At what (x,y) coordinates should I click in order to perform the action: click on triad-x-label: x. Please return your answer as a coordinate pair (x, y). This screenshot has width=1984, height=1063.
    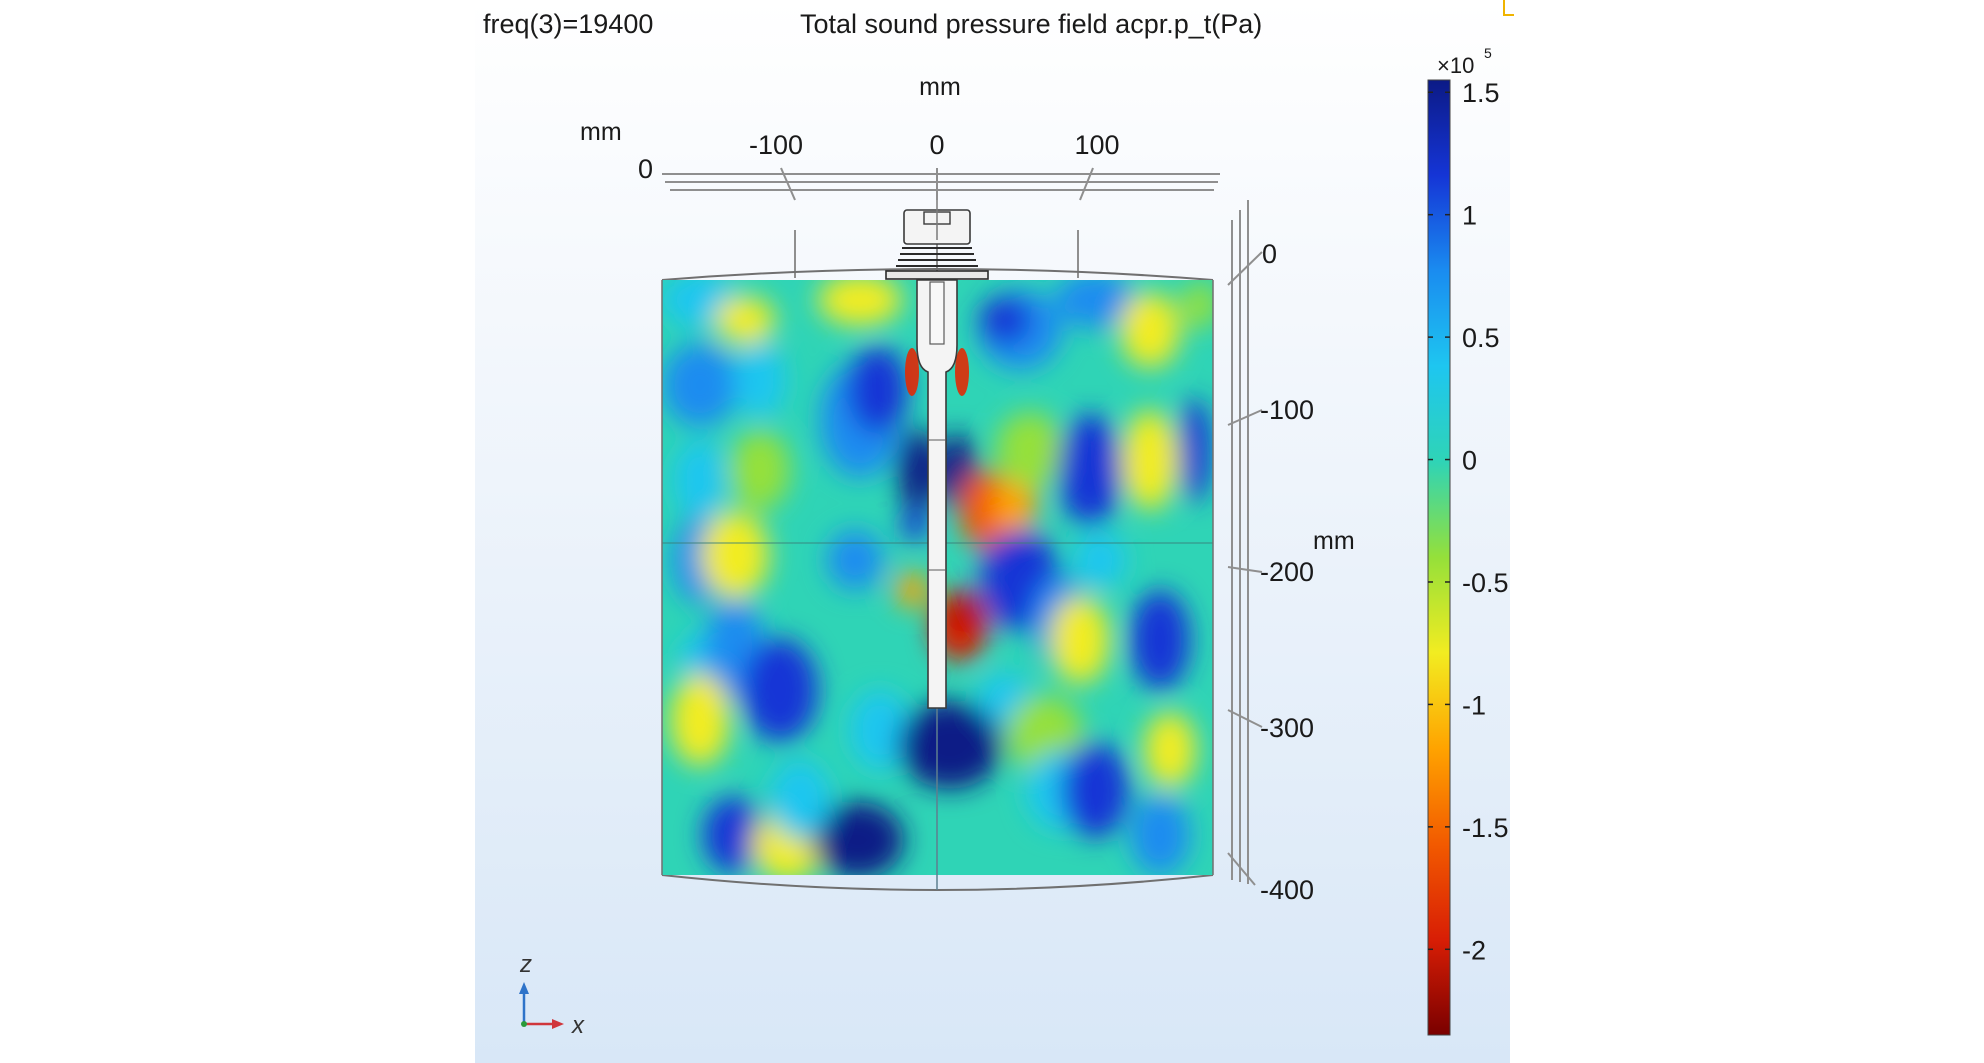
    Looking at the image, I should click on (578, 1025).